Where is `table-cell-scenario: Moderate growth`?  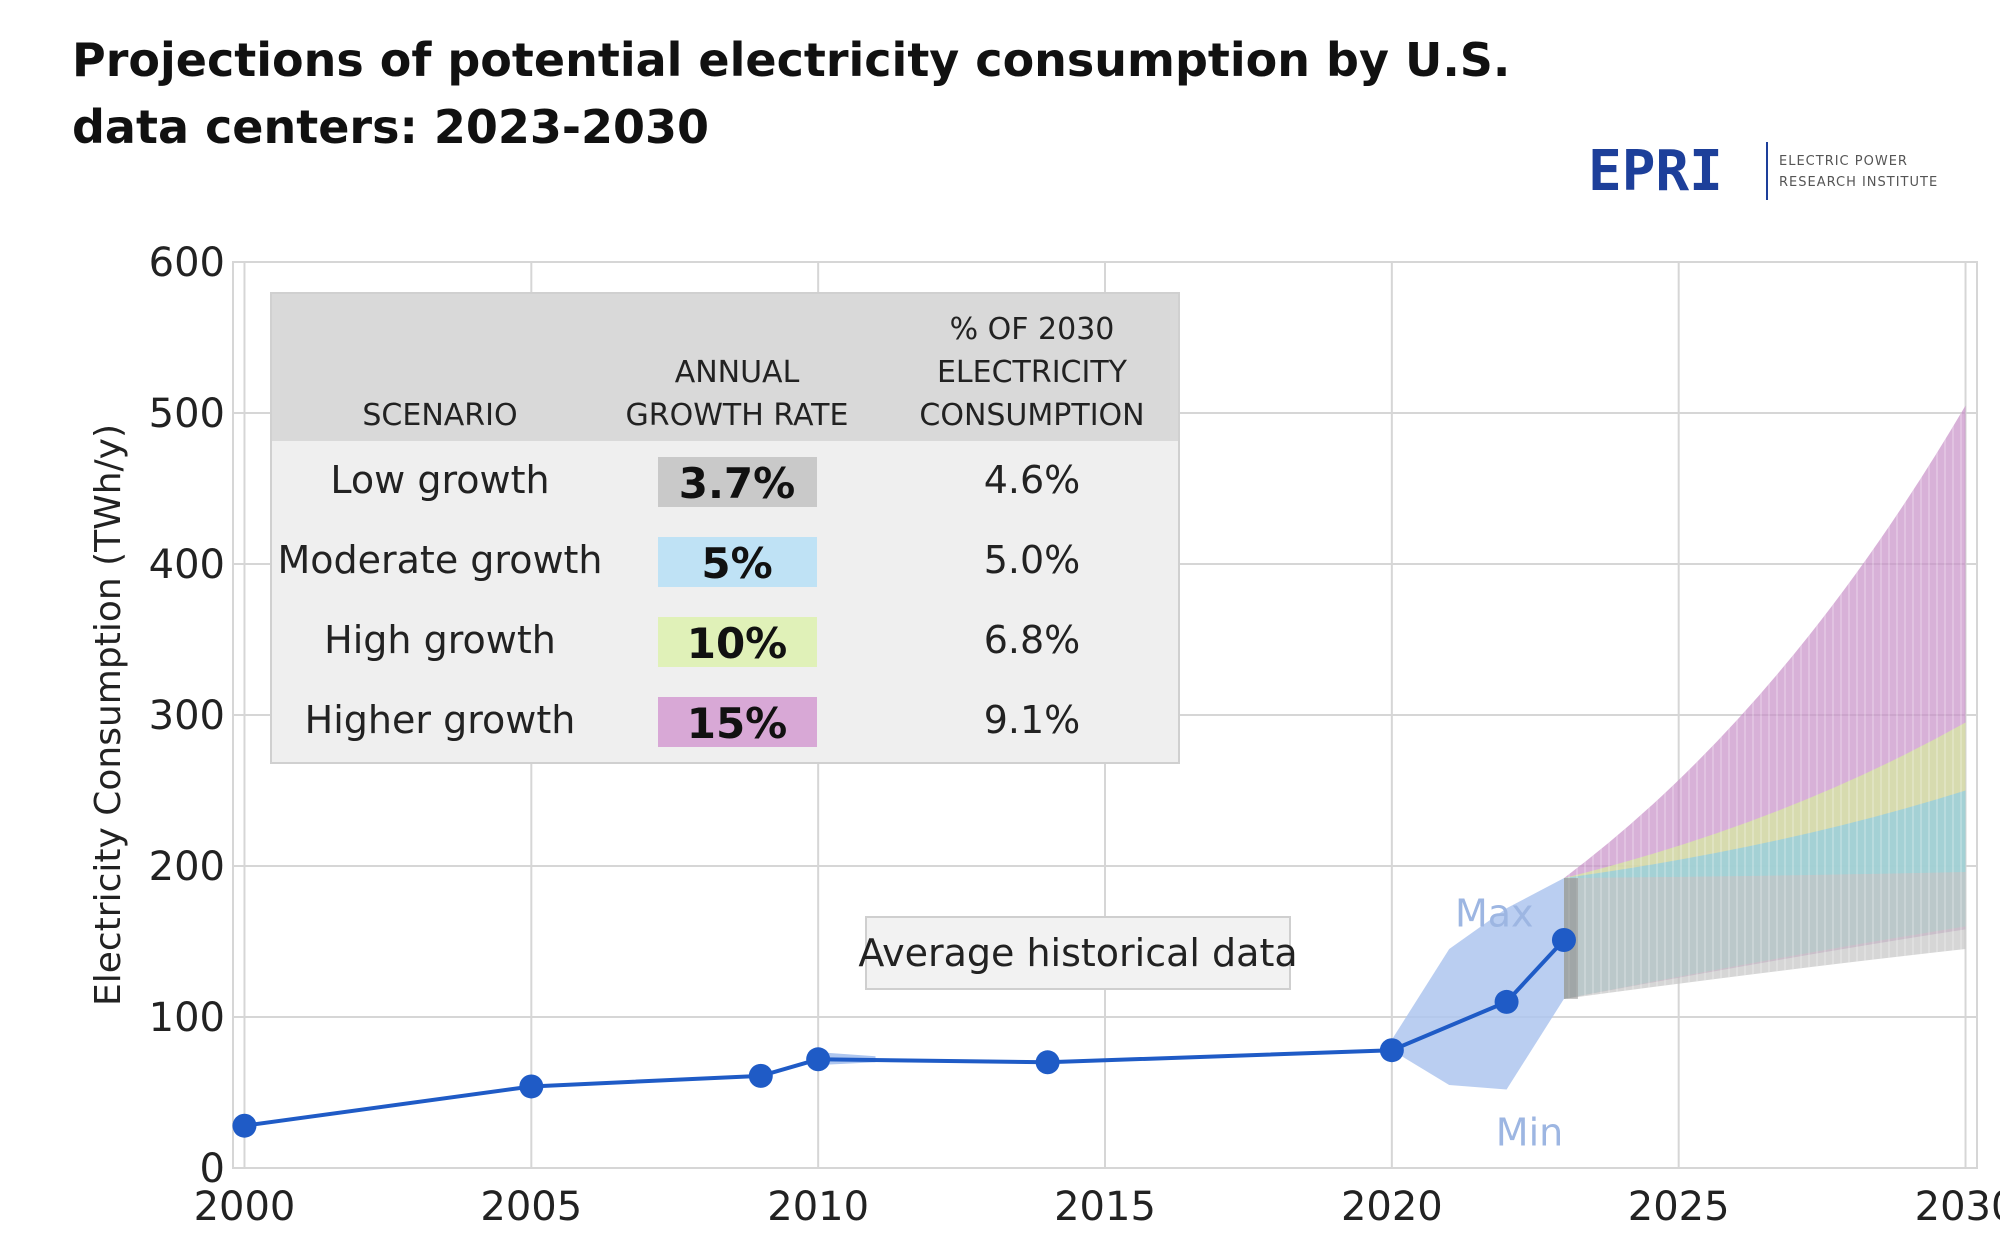
table-cell-scenario: Moderate growth is located at coordinates (439, 560).